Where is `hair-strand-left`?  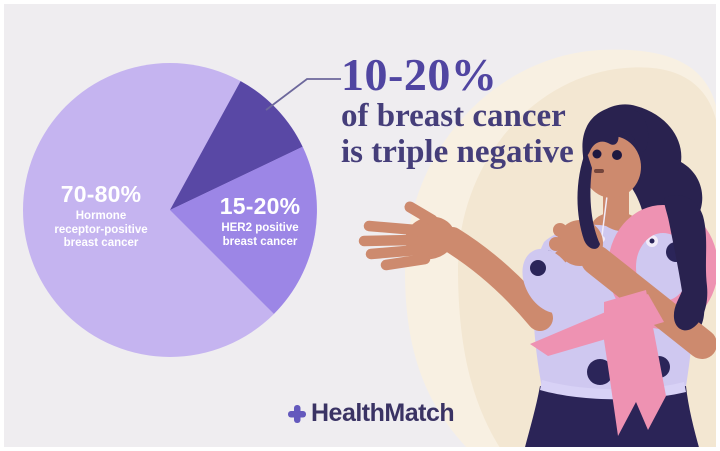
hair-strand-left is located at coordinates (588, 199).